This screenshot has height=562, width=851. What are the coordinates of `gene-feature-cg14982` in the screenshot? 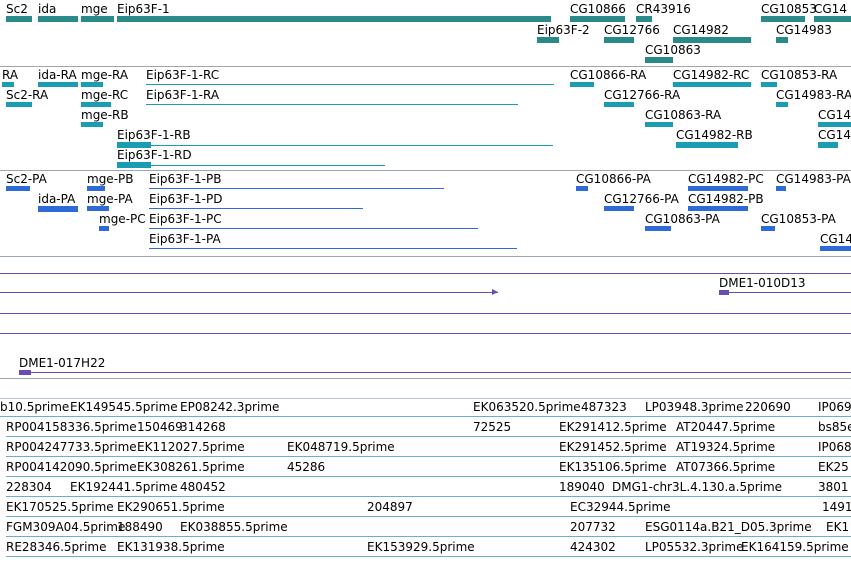 It's located at (712, 40).